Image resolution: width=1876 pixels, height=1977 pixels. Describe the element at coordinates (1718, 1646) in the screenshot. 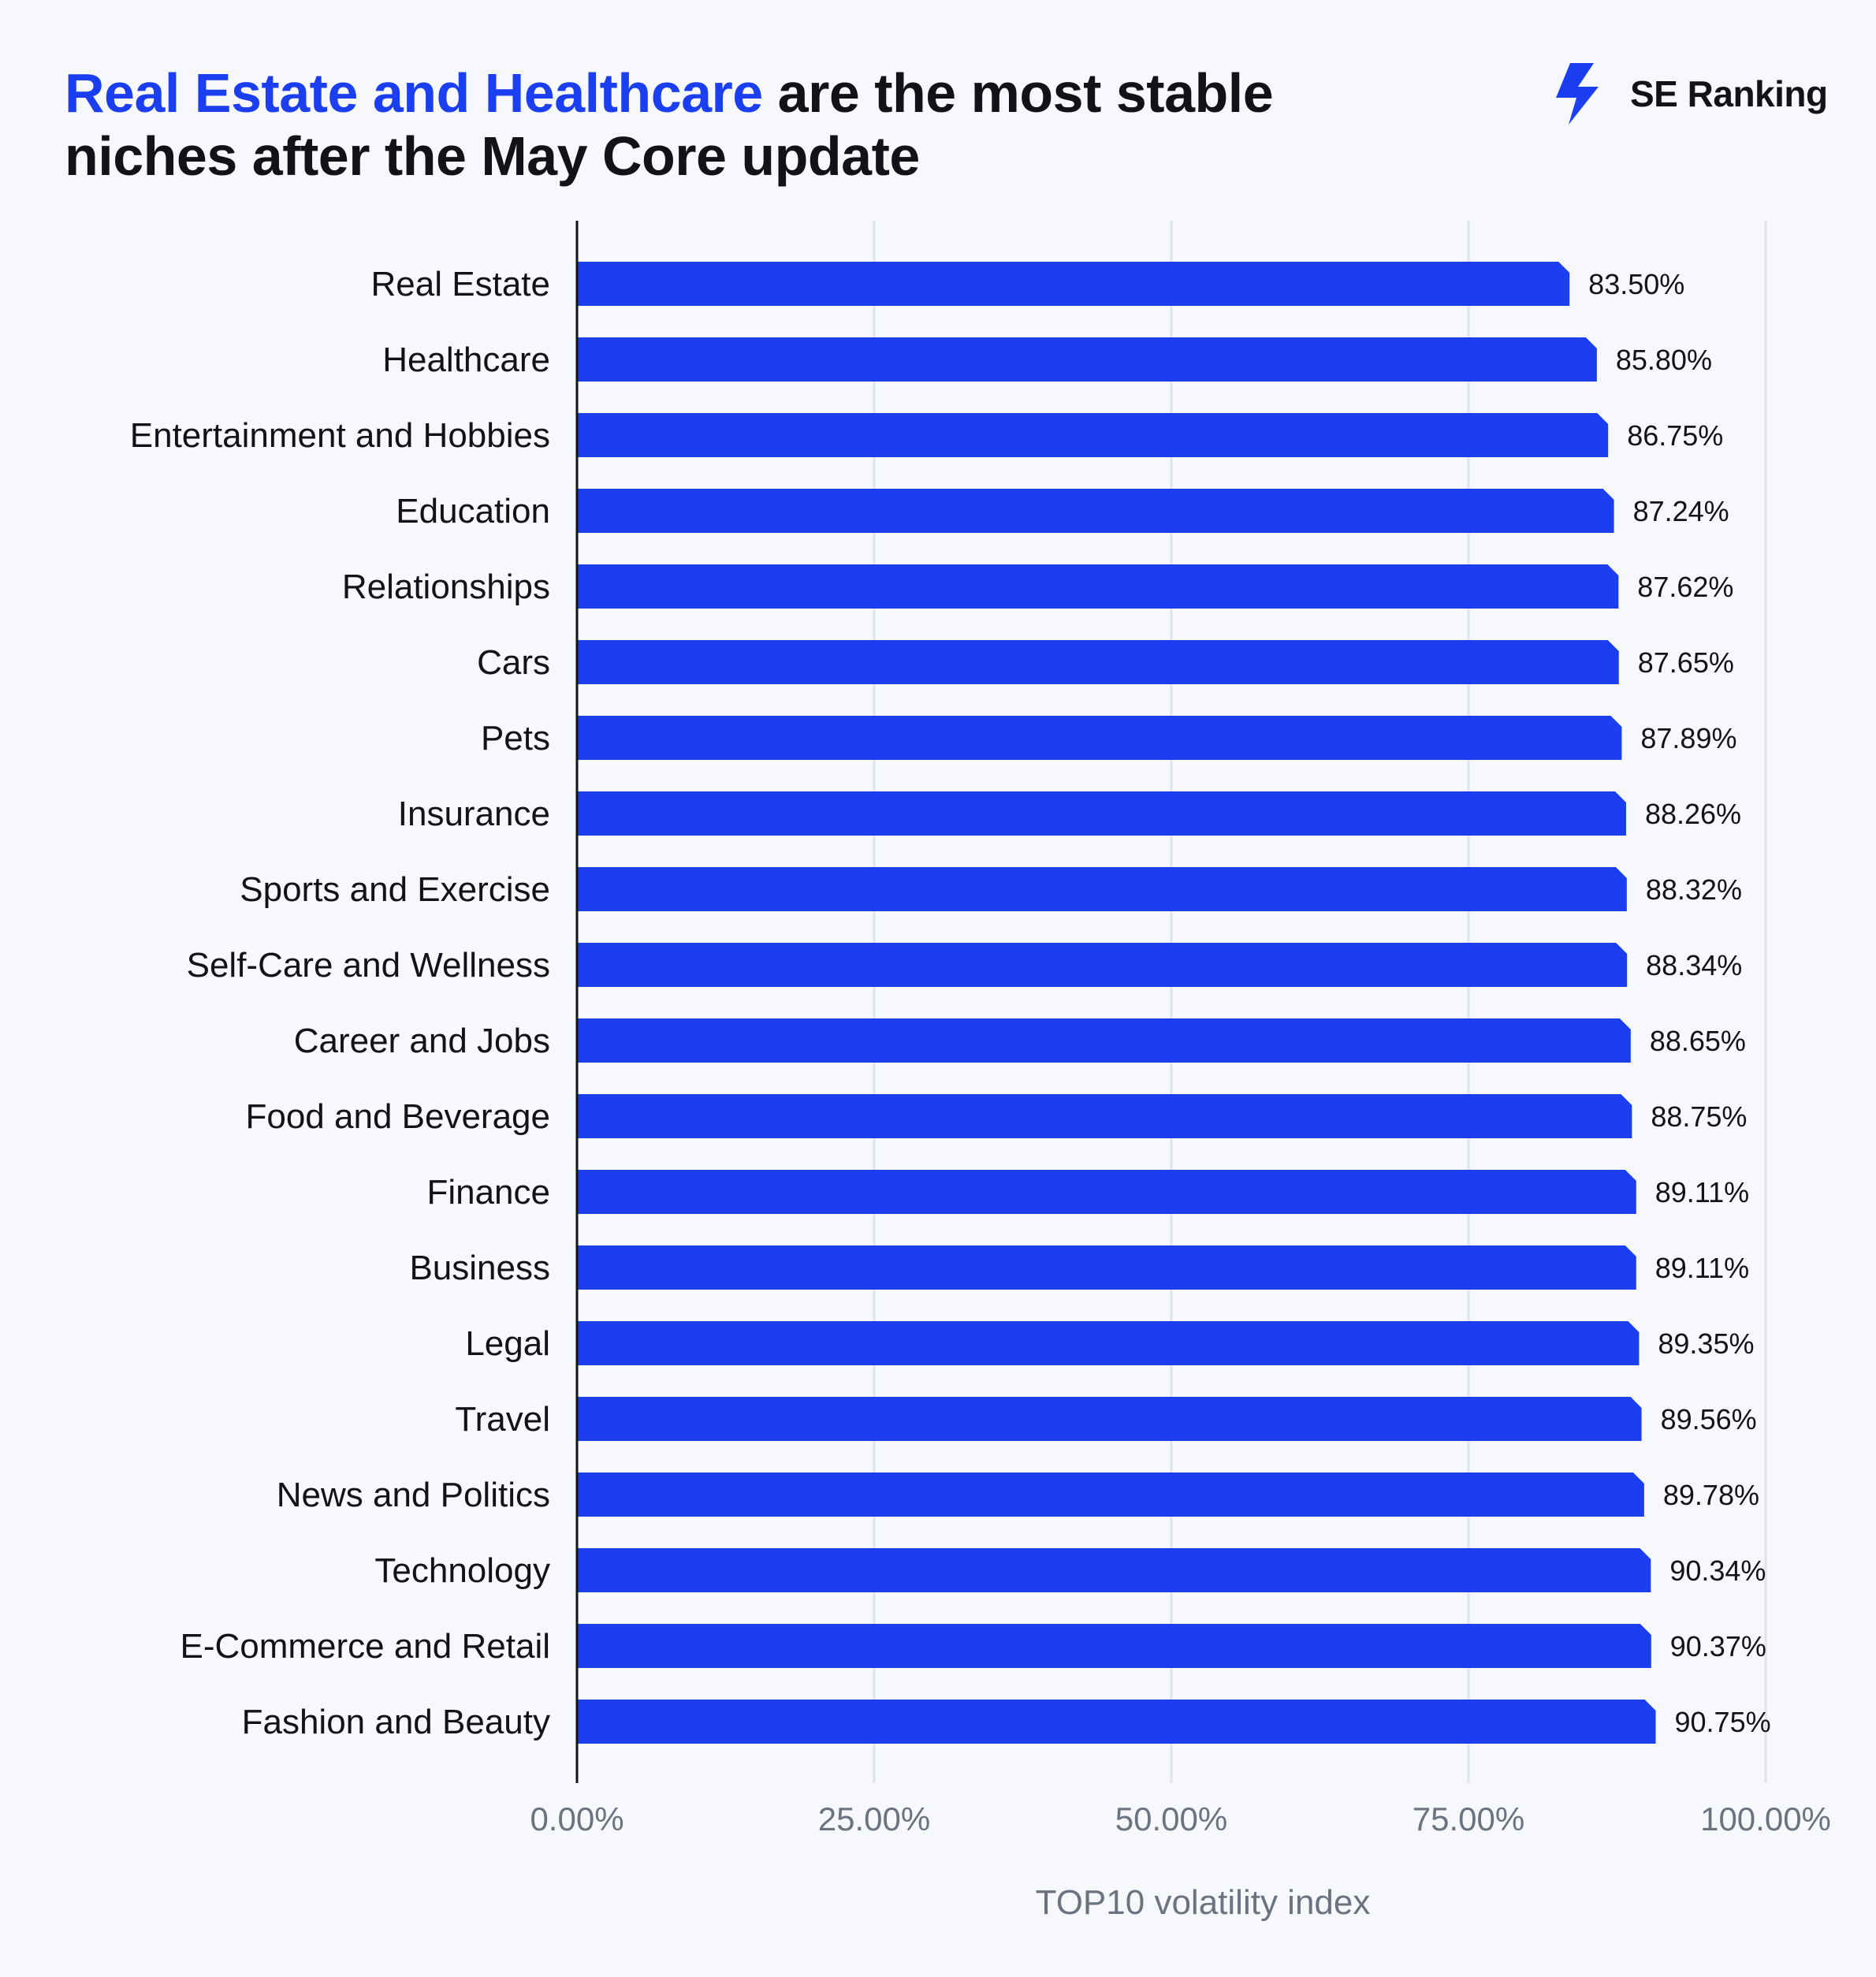

I see `value-label: 90.37%` at that location.